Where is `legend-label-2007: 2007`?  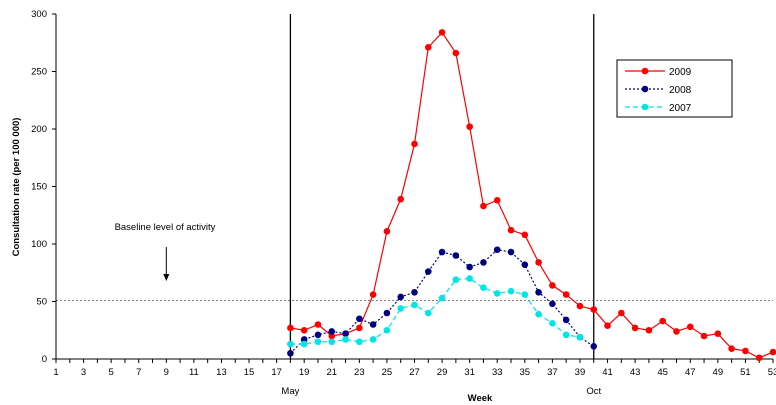
legend-label-2007: 2007 is located at coordinates (680, 108).